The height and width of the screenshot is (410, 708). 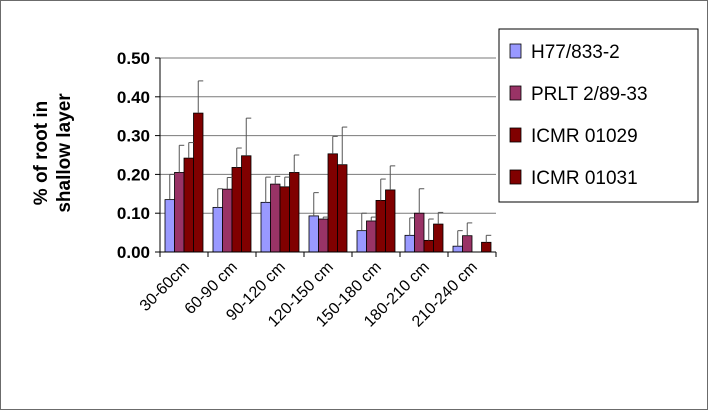 I want to click on y-axis-label: % of root in shallow layer, so click(x=53, y=153).